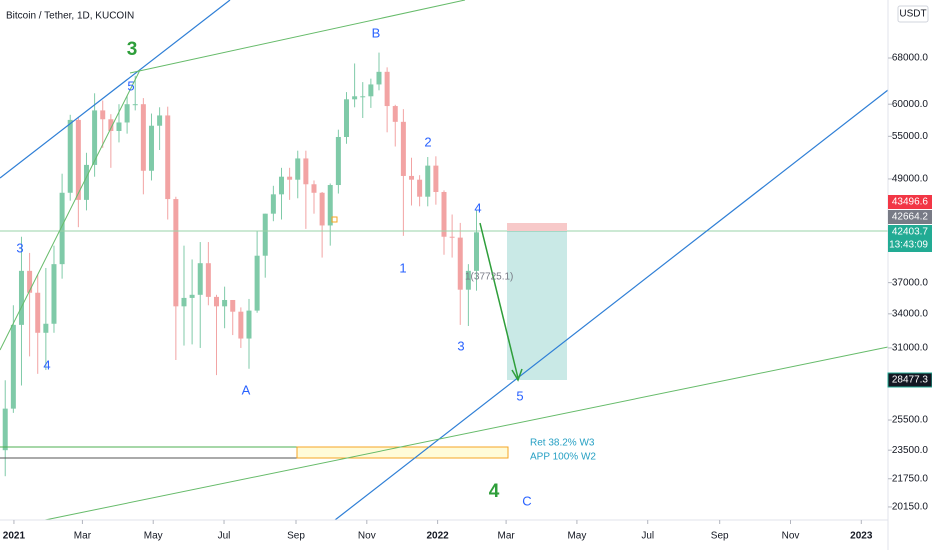 The image size is (932, 550). What do you see at coordinates (70, 16) in the screenshot?
I see `chart-title: Bitcoin / Tether, 1D, KUCOIN` at bounding box center [70, 16].